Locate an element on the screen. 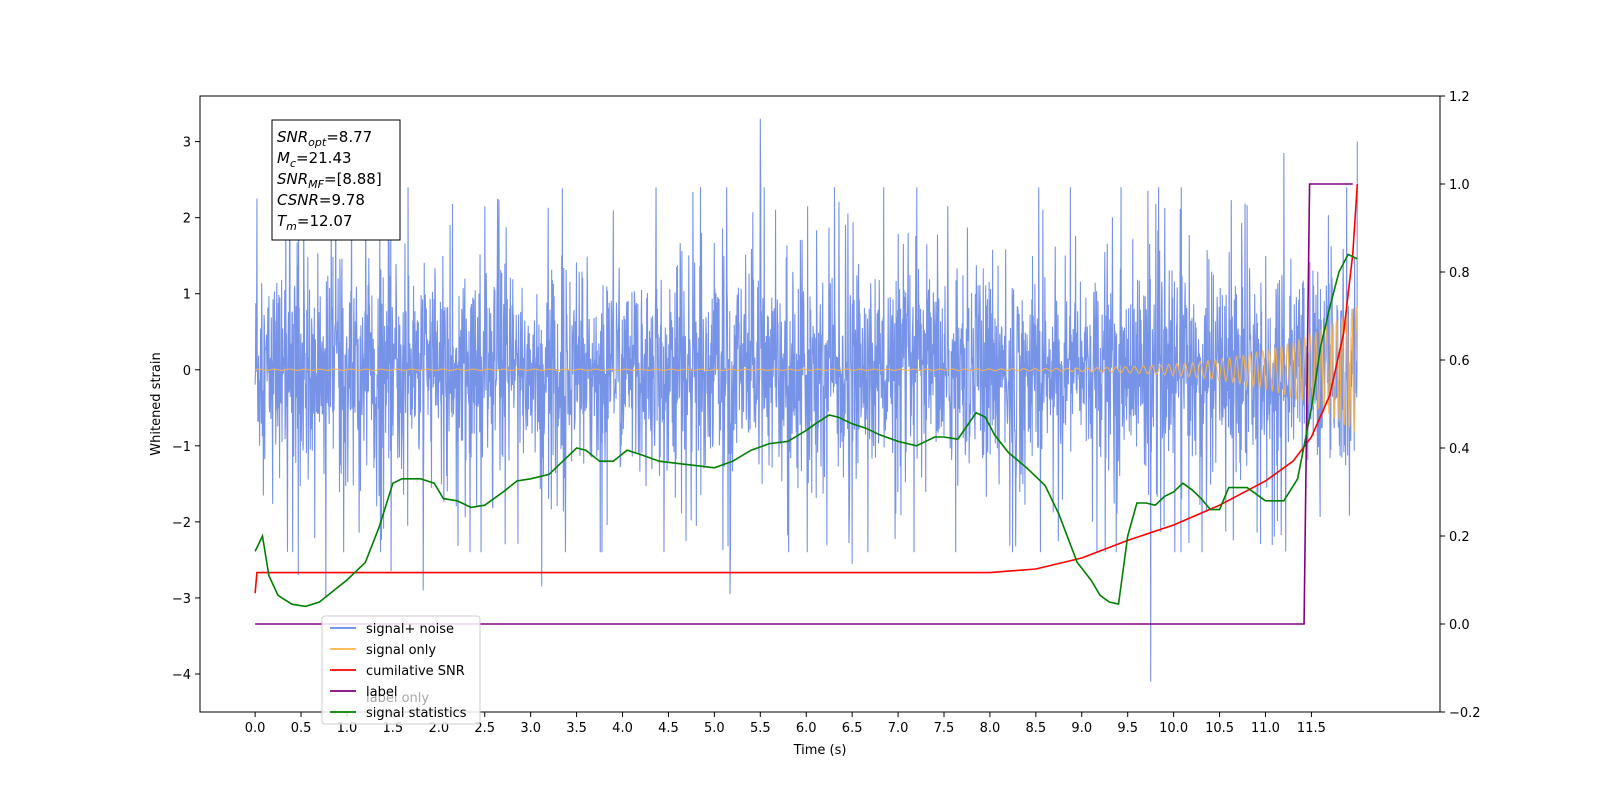 This screenshot has width=1600, height=800. y-tick-label: 0 is located at coordinates (187, 371).